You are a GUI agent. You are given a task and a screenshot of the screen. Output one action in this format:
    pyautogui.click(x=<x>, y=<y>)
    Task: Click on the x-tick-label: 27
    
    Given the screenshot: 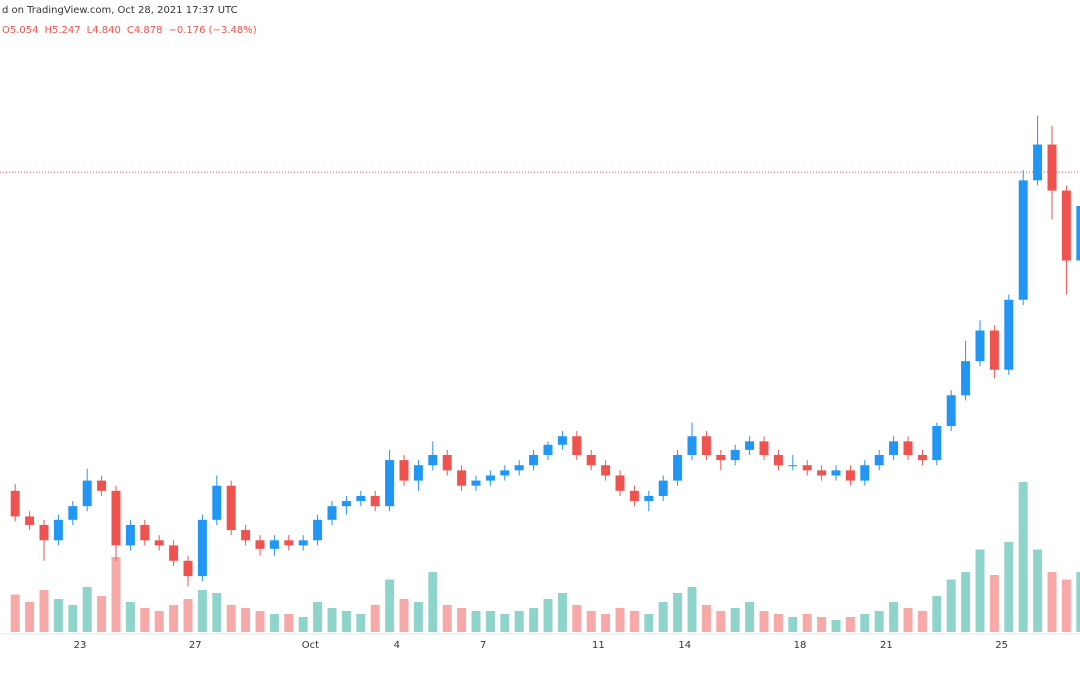 What is the action you would take?
    pyautogui.click(x=195, y=645)
    